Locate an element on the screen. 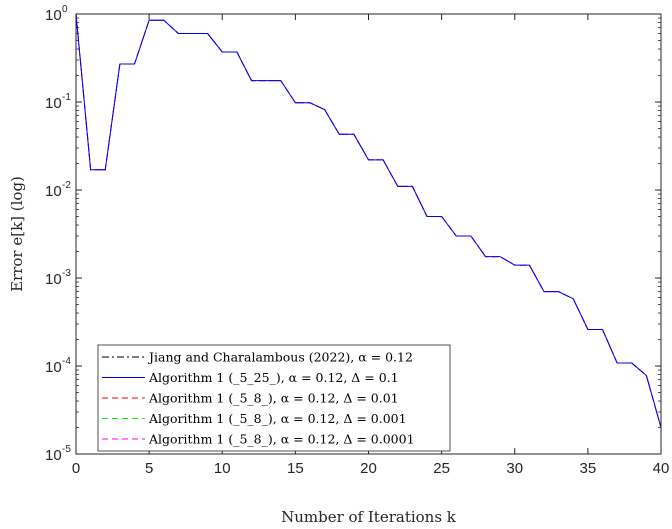 This screenshot has height=529, width=672. x-tick-label: 35 is located at coordinates (588, 468).